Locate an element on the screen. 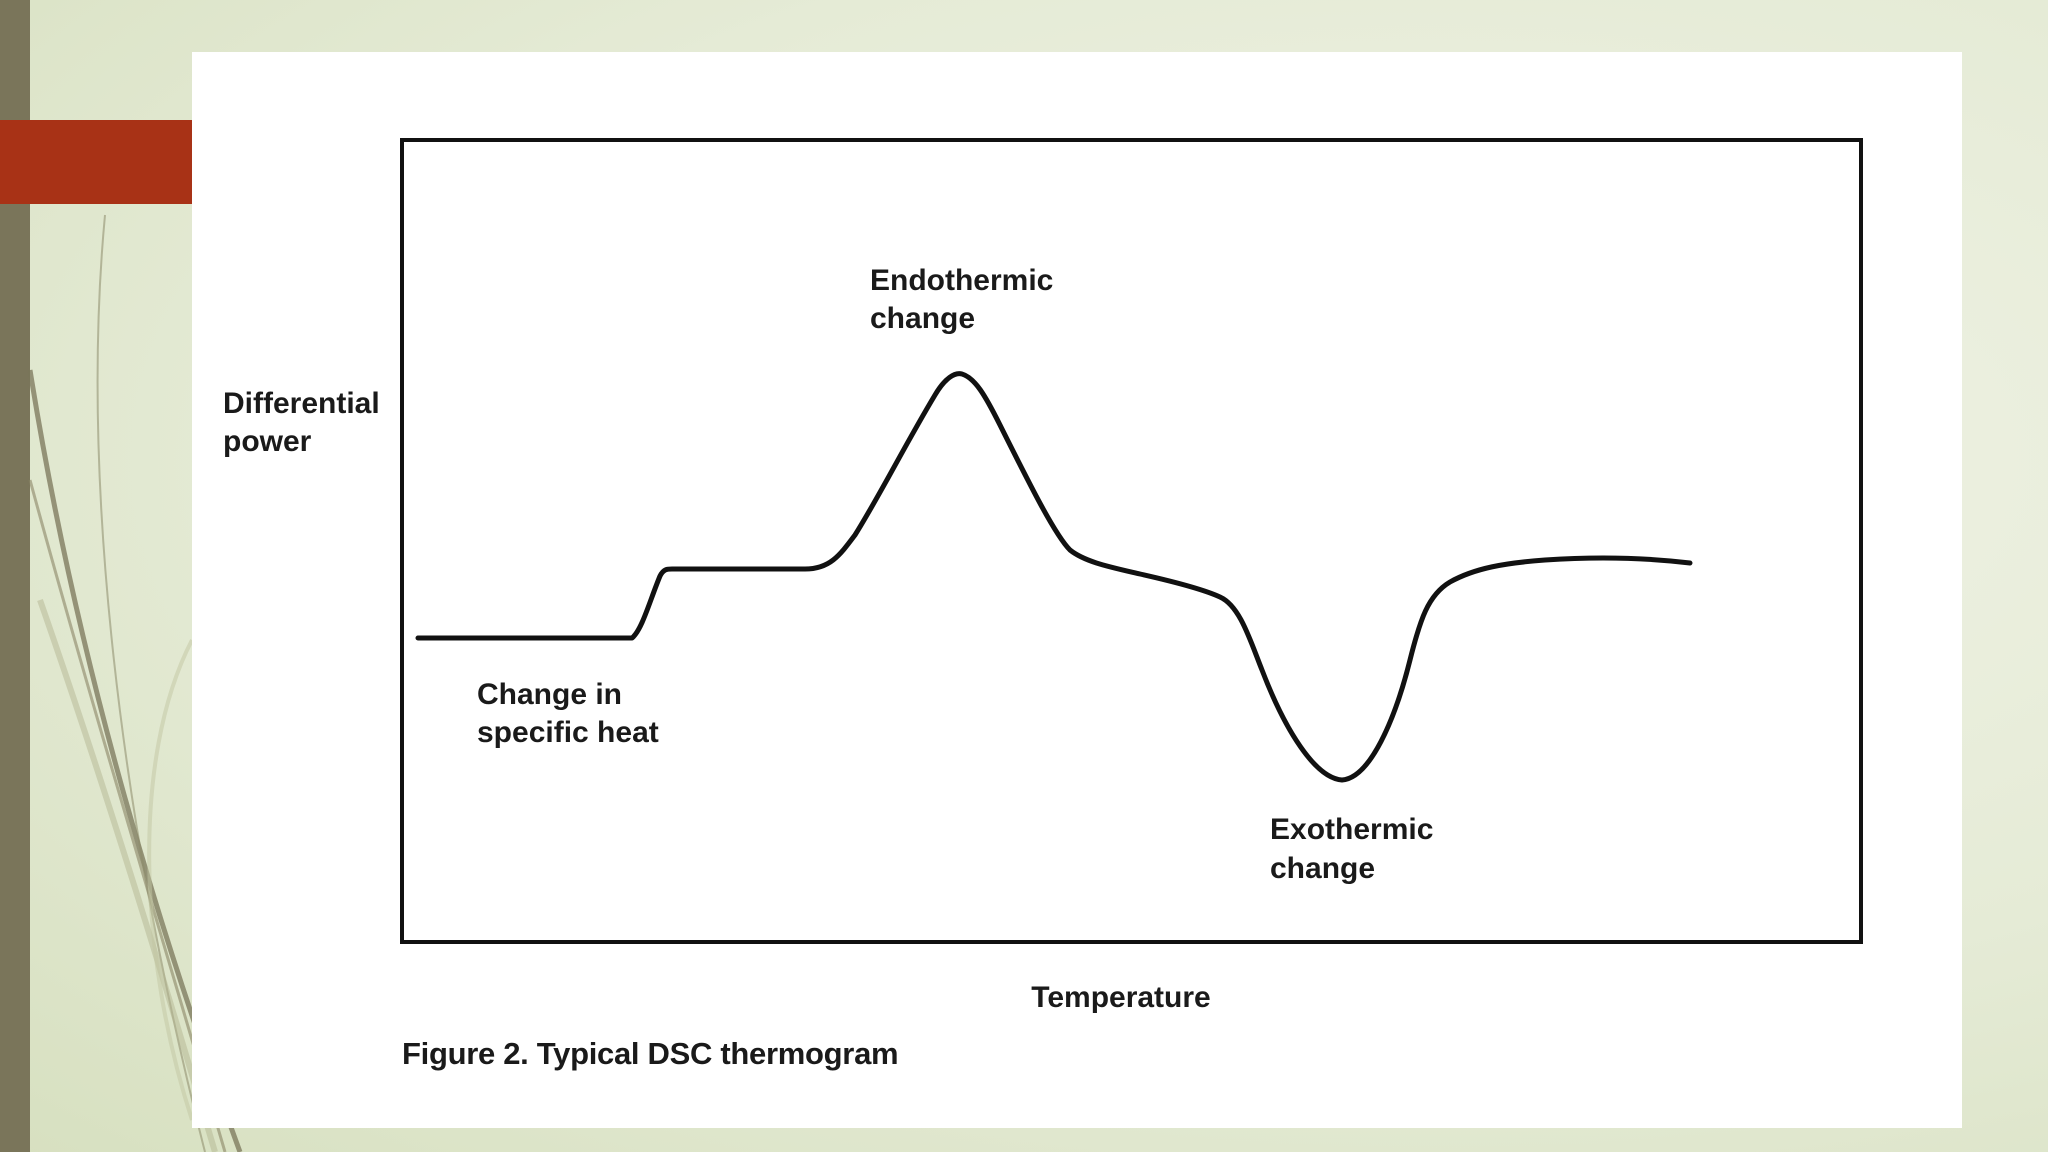 The height and width of the screenshot is (1152, 2048). exothermic-label: Exothermic change is located at coordinates (1356, 849).